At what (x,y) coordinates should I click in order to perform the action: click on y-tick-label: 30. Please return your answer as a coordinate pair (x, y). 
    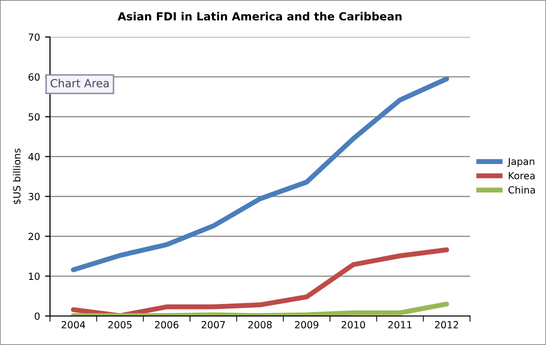
    Looking at the image, I should click on (34, 196).